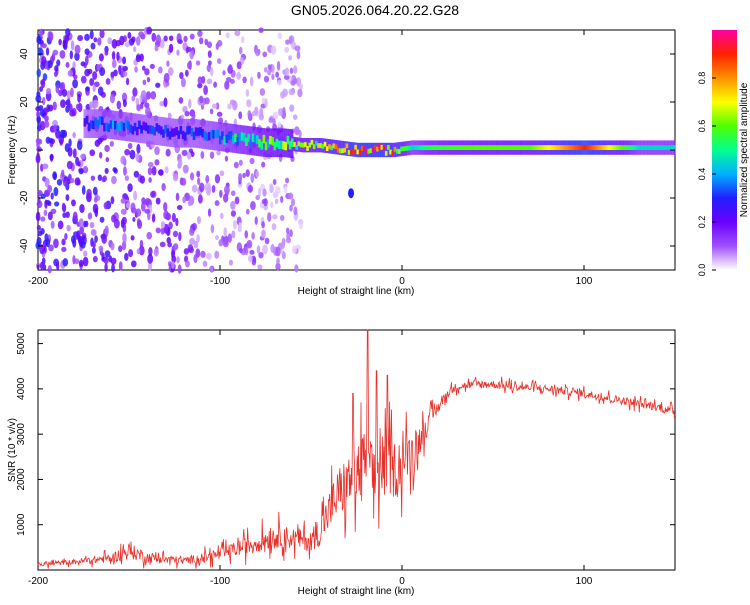  Describe the element at coordinates (169, 150) in the screenshot. I see `spectrogram-noise-layer` at that location.